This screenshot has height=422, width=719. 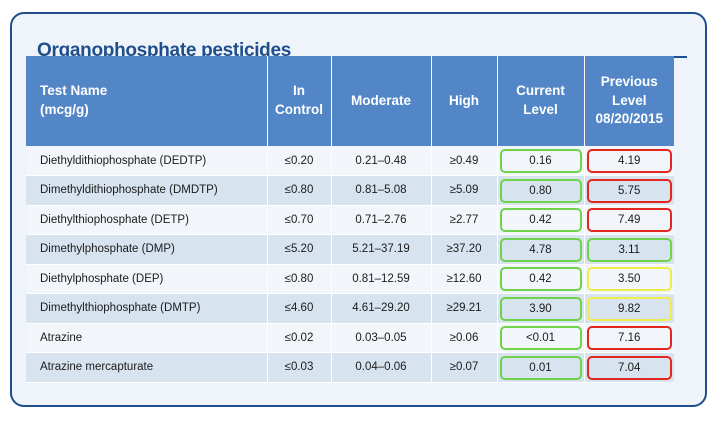 I want to click on moderate-cell: 0.04–0.06, so click(x=381, y=367).